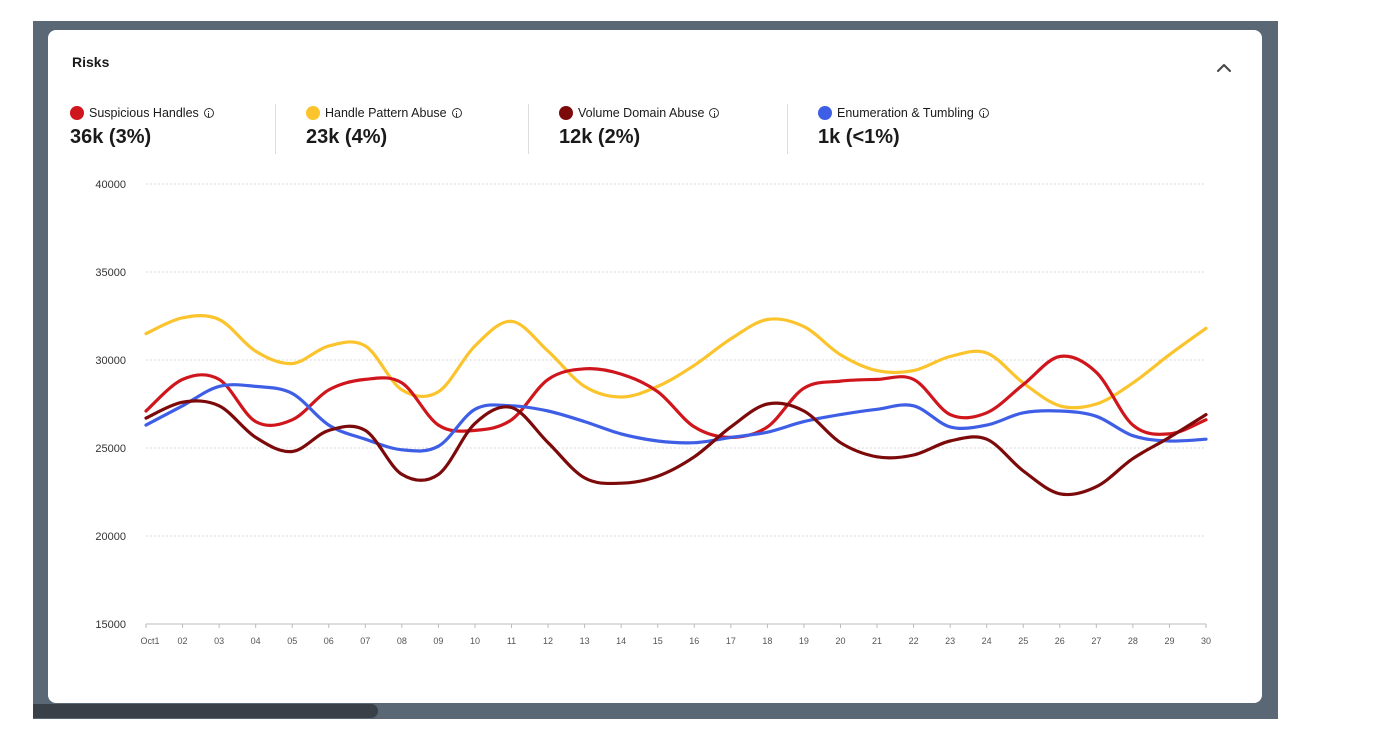  I want to click on x-tick-label: 25, so click(1023, 641).